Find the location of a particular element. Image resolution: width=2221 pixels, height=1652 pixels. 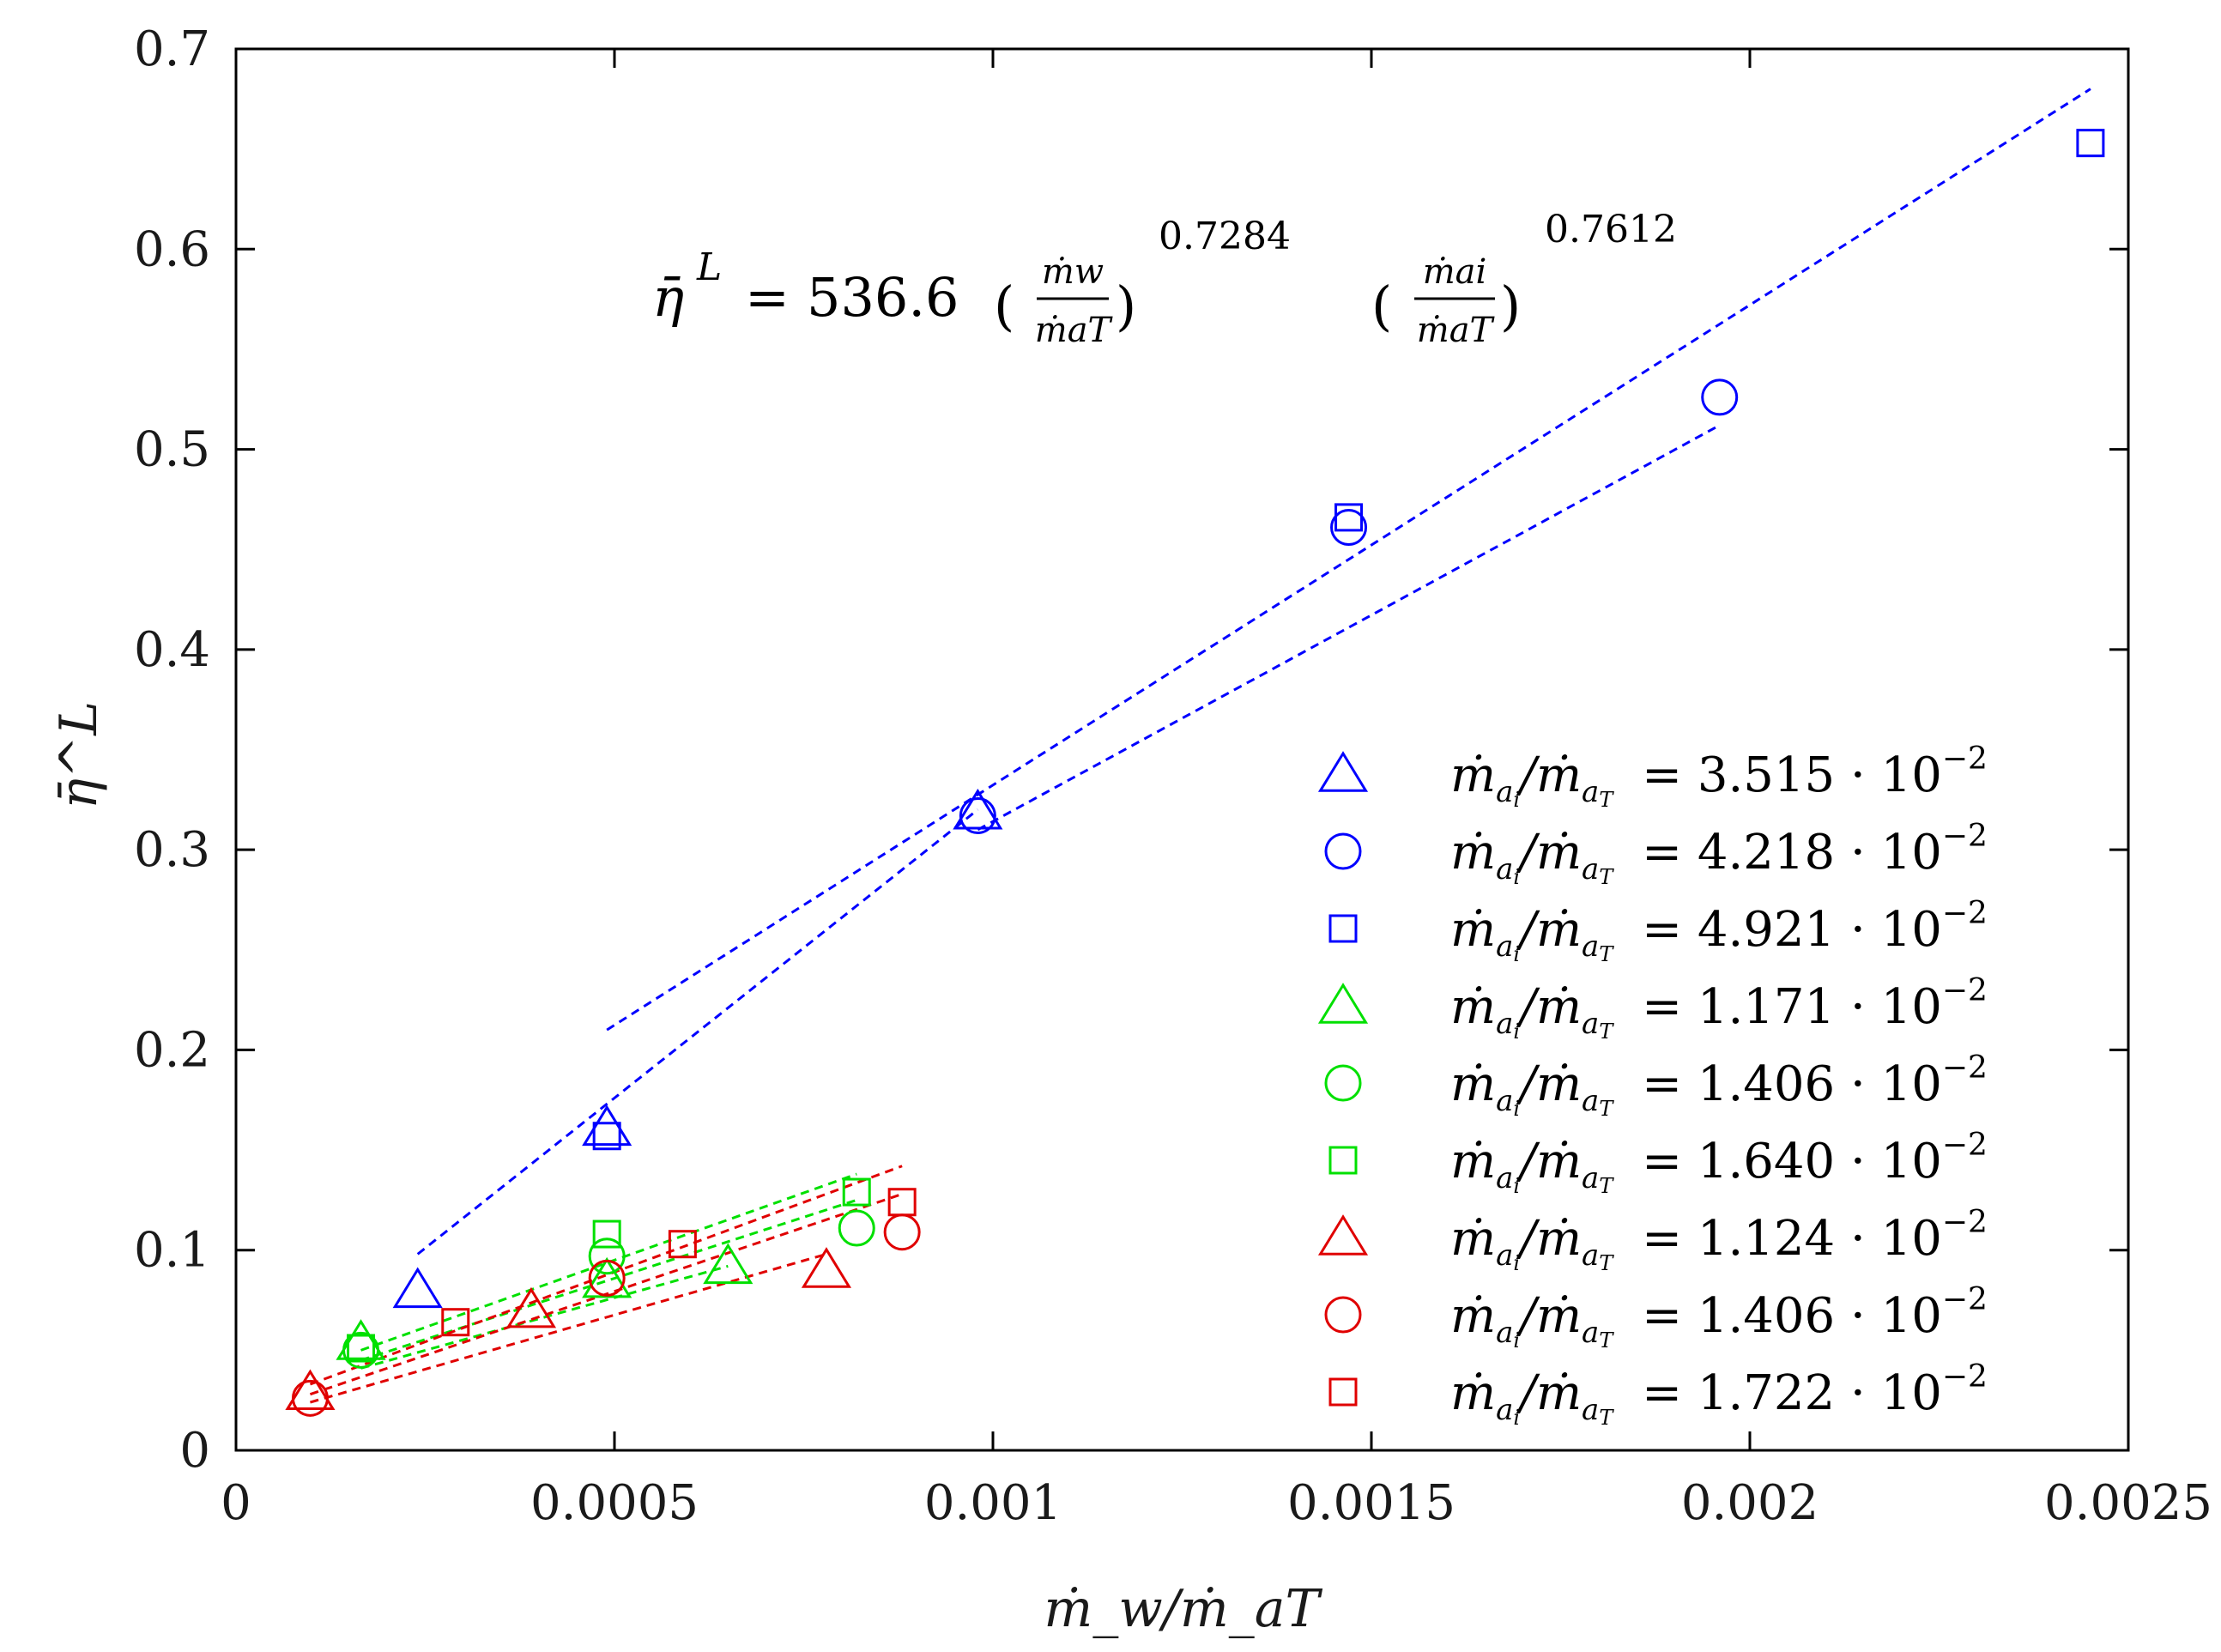

eq-frac2-num: ṁai is located at coordinates (1455, 272).